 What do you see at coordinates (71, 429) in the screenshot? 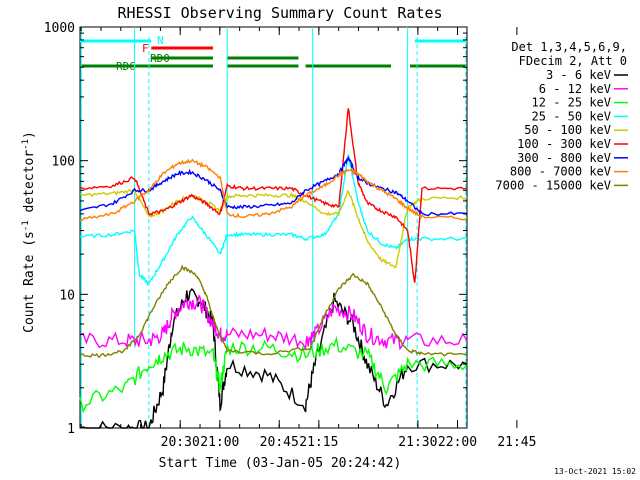
I see `y-tick-label: 1` at bounding box center [71, 429].